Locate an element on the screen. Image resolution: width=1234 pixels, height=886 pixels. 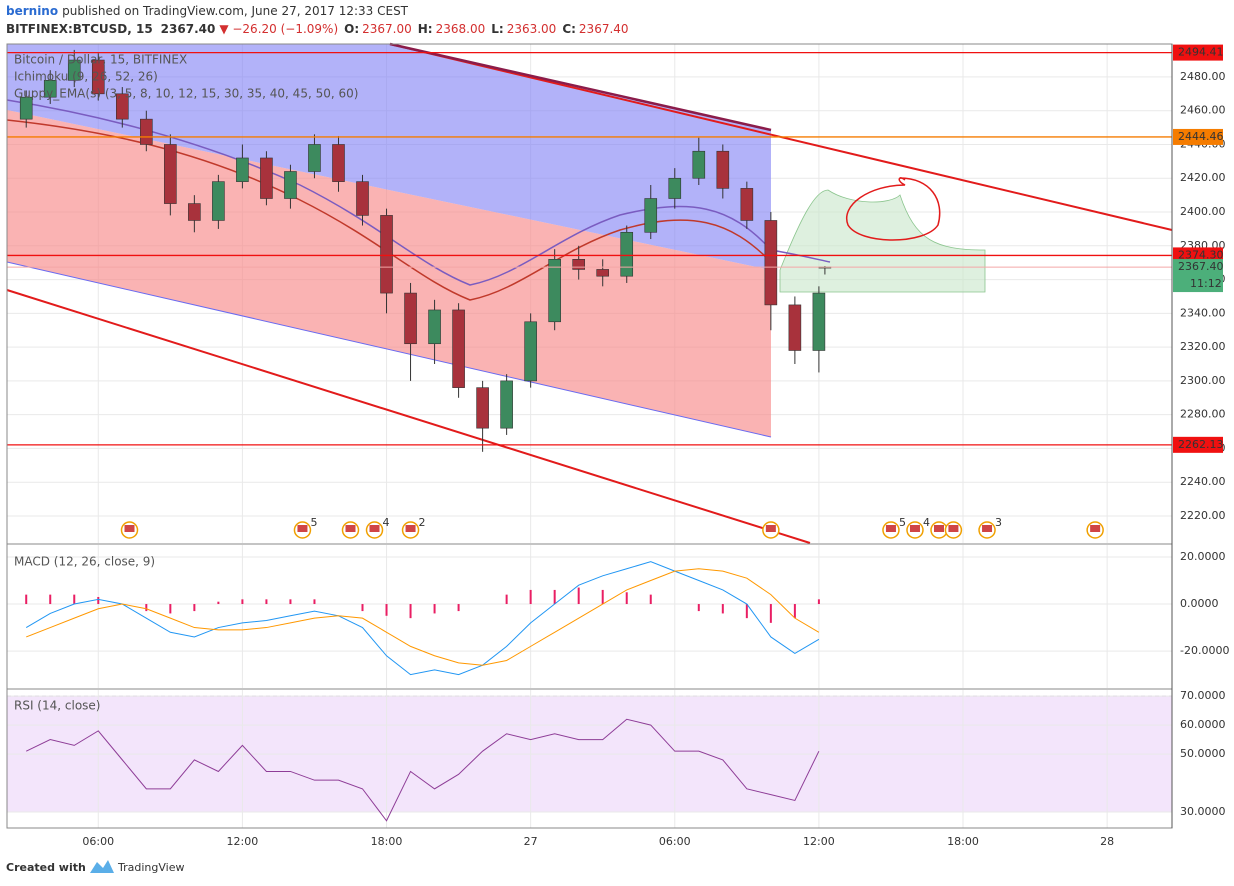
y-tick-label: 2340.00 is located at coordinates (1203, 312).